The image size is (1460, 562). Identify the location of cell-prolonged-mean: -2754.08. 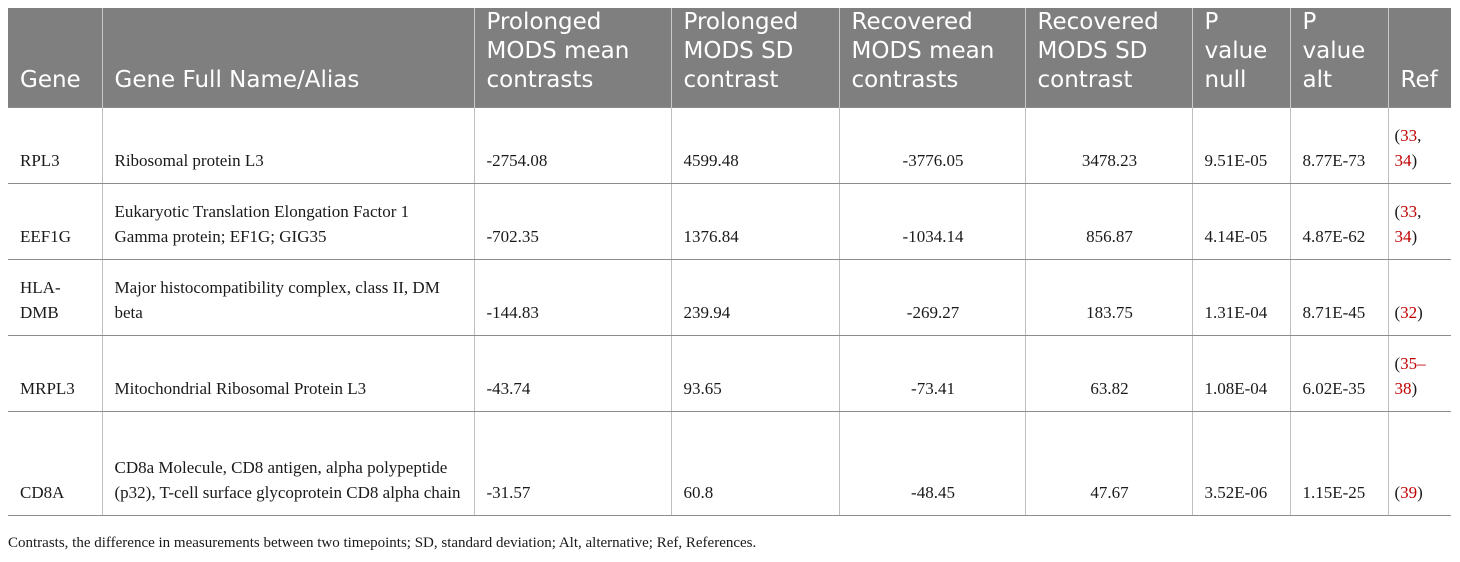
(572, 145).